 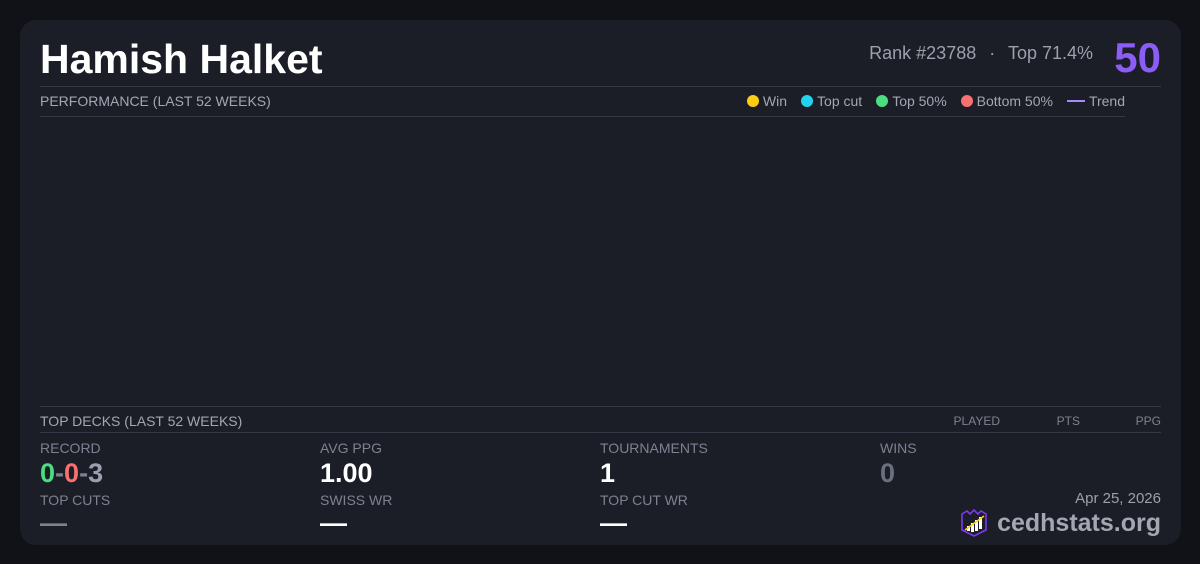 I want to click on swiss-wr-label: SWISS WR, so click(x=356, y=500).